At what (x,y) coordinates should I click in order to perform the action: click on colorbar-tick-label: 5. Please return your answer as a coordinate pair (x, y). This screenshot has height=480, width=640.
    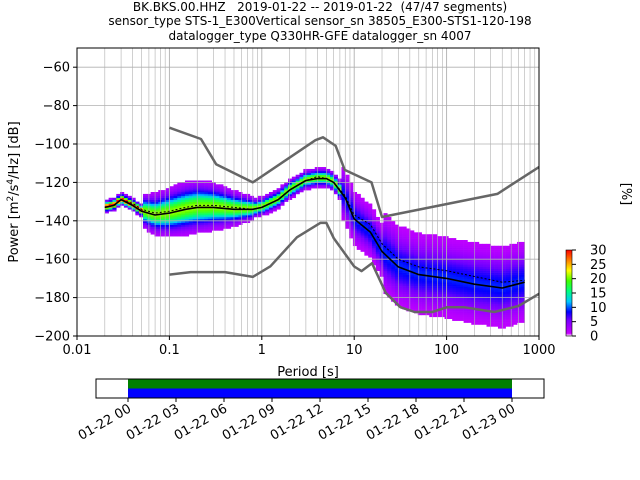
    Looking at the image, I should click on (594, 322).